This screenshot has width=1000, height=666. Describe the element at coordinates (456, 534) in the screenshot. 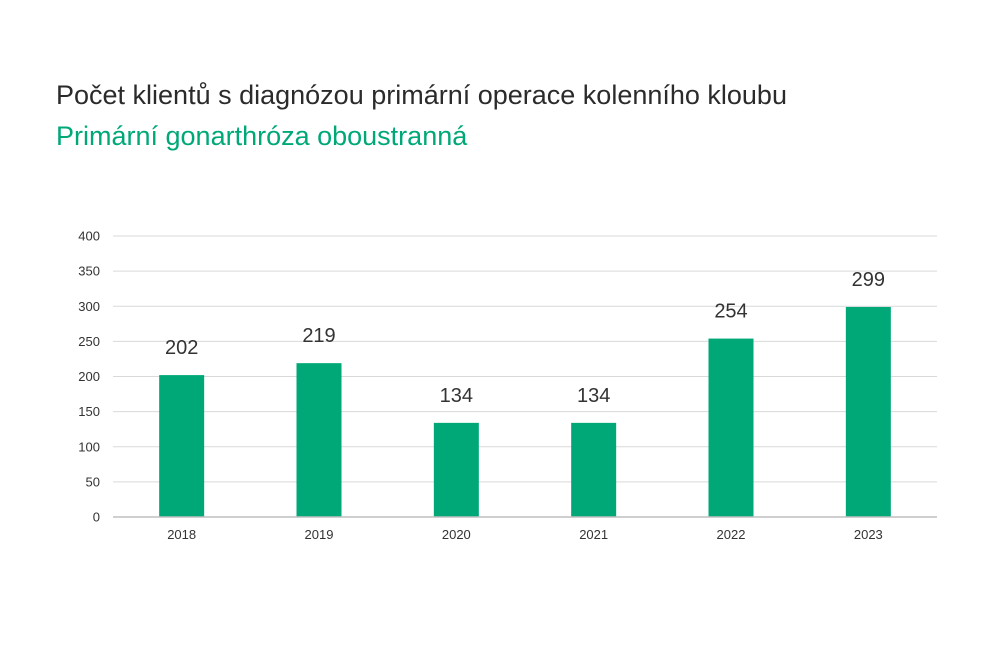

I see `x-tick-label-2020: 2020` at that location.